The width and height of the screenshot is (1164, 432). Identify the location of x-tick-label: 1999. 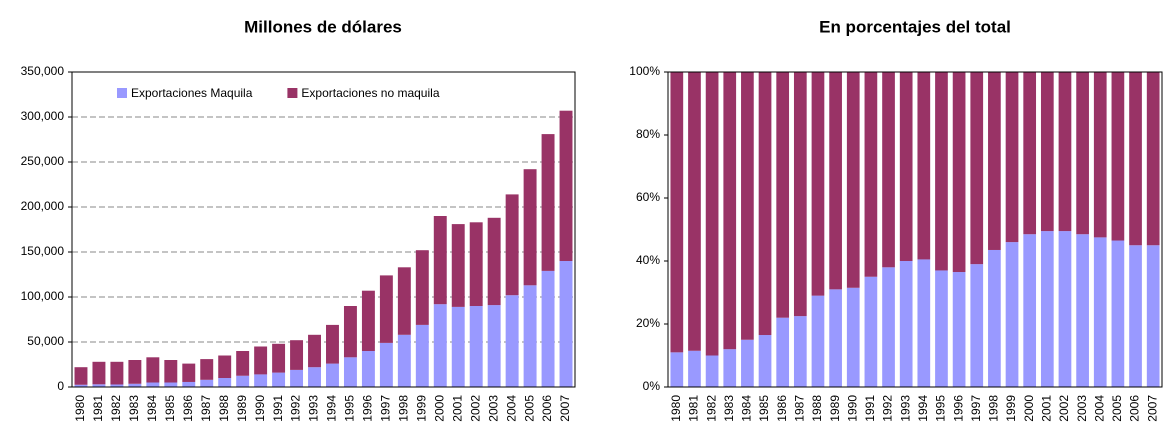
(1011, 408).